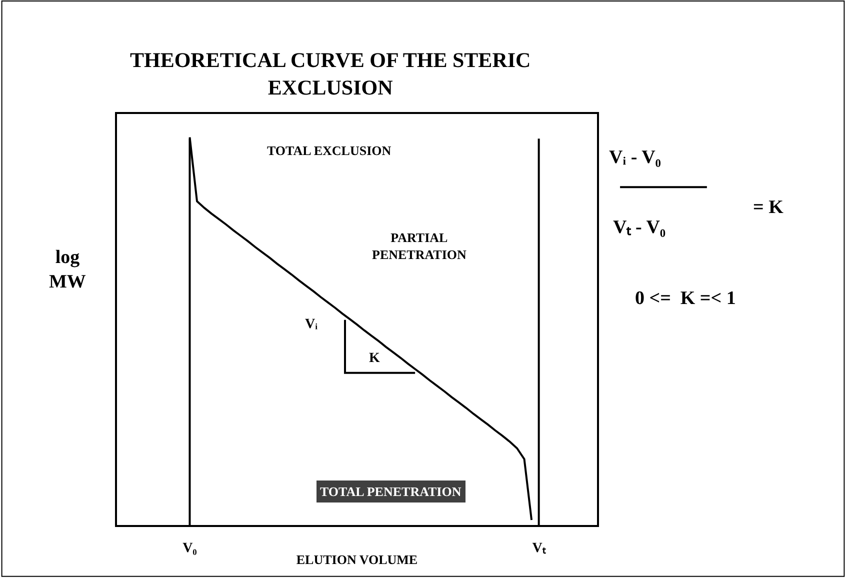 This screenshot has height=578, width=847. What do you see at coordinates (391, 491) in the screenshot?
I see `annotation: TOTAL PENETRATION` at bounding box center [391, 491].